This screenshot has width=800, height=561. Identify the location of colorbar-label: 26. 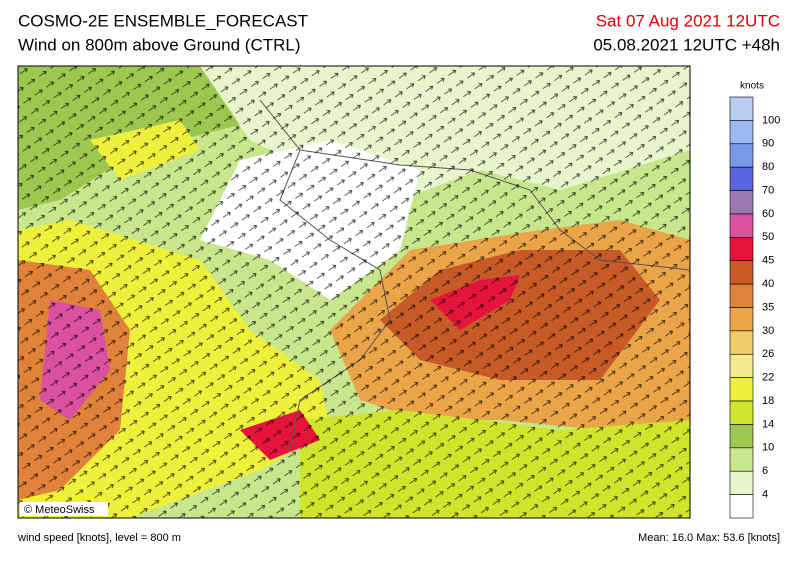
(768, 354).